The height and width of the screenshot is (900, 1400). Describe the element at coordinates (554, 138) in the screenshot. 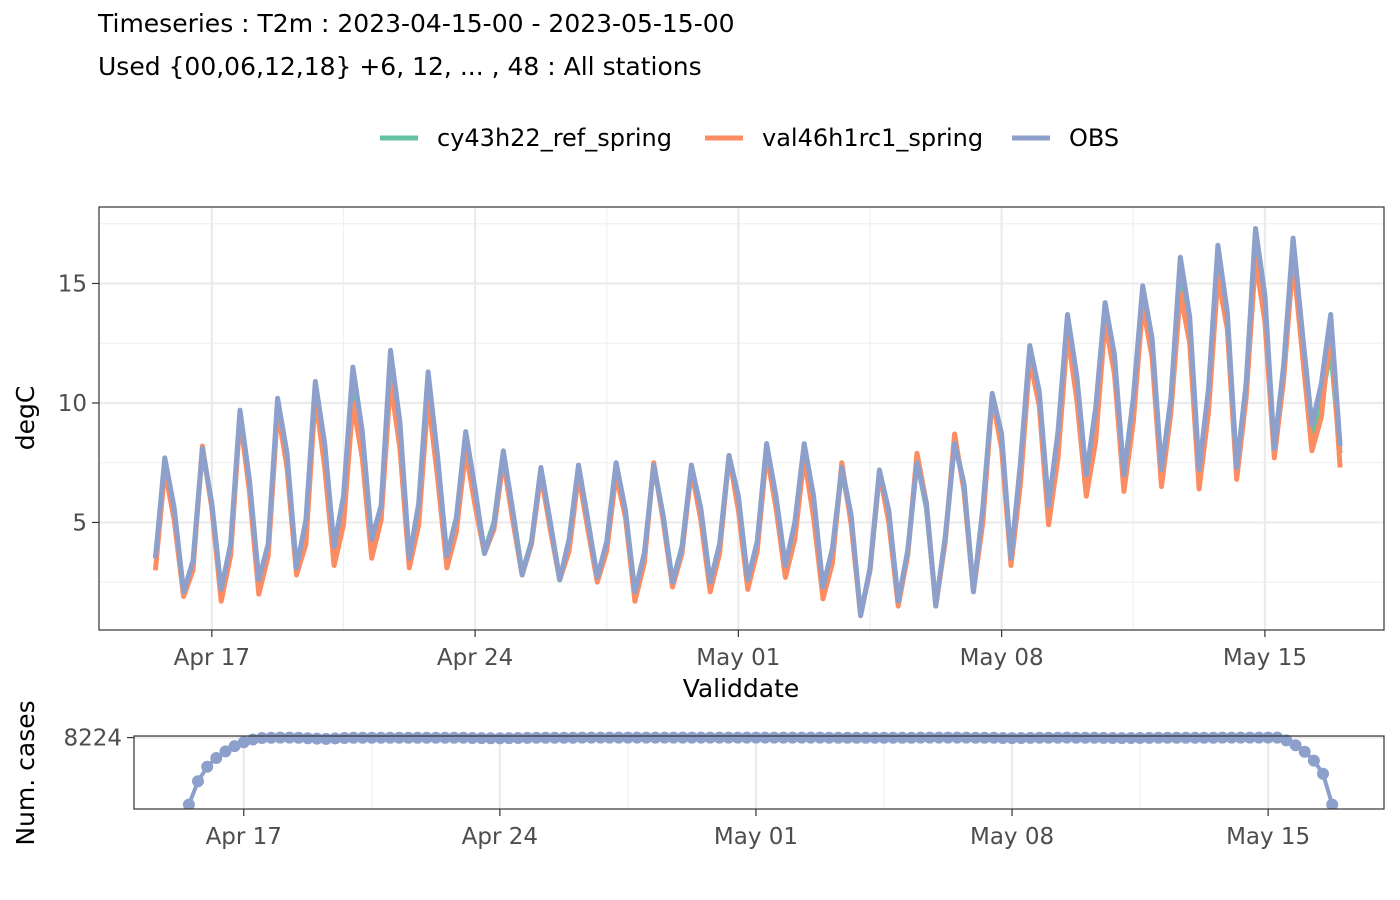

I see `legend-label: cy43h22_ref_spring` at that location.